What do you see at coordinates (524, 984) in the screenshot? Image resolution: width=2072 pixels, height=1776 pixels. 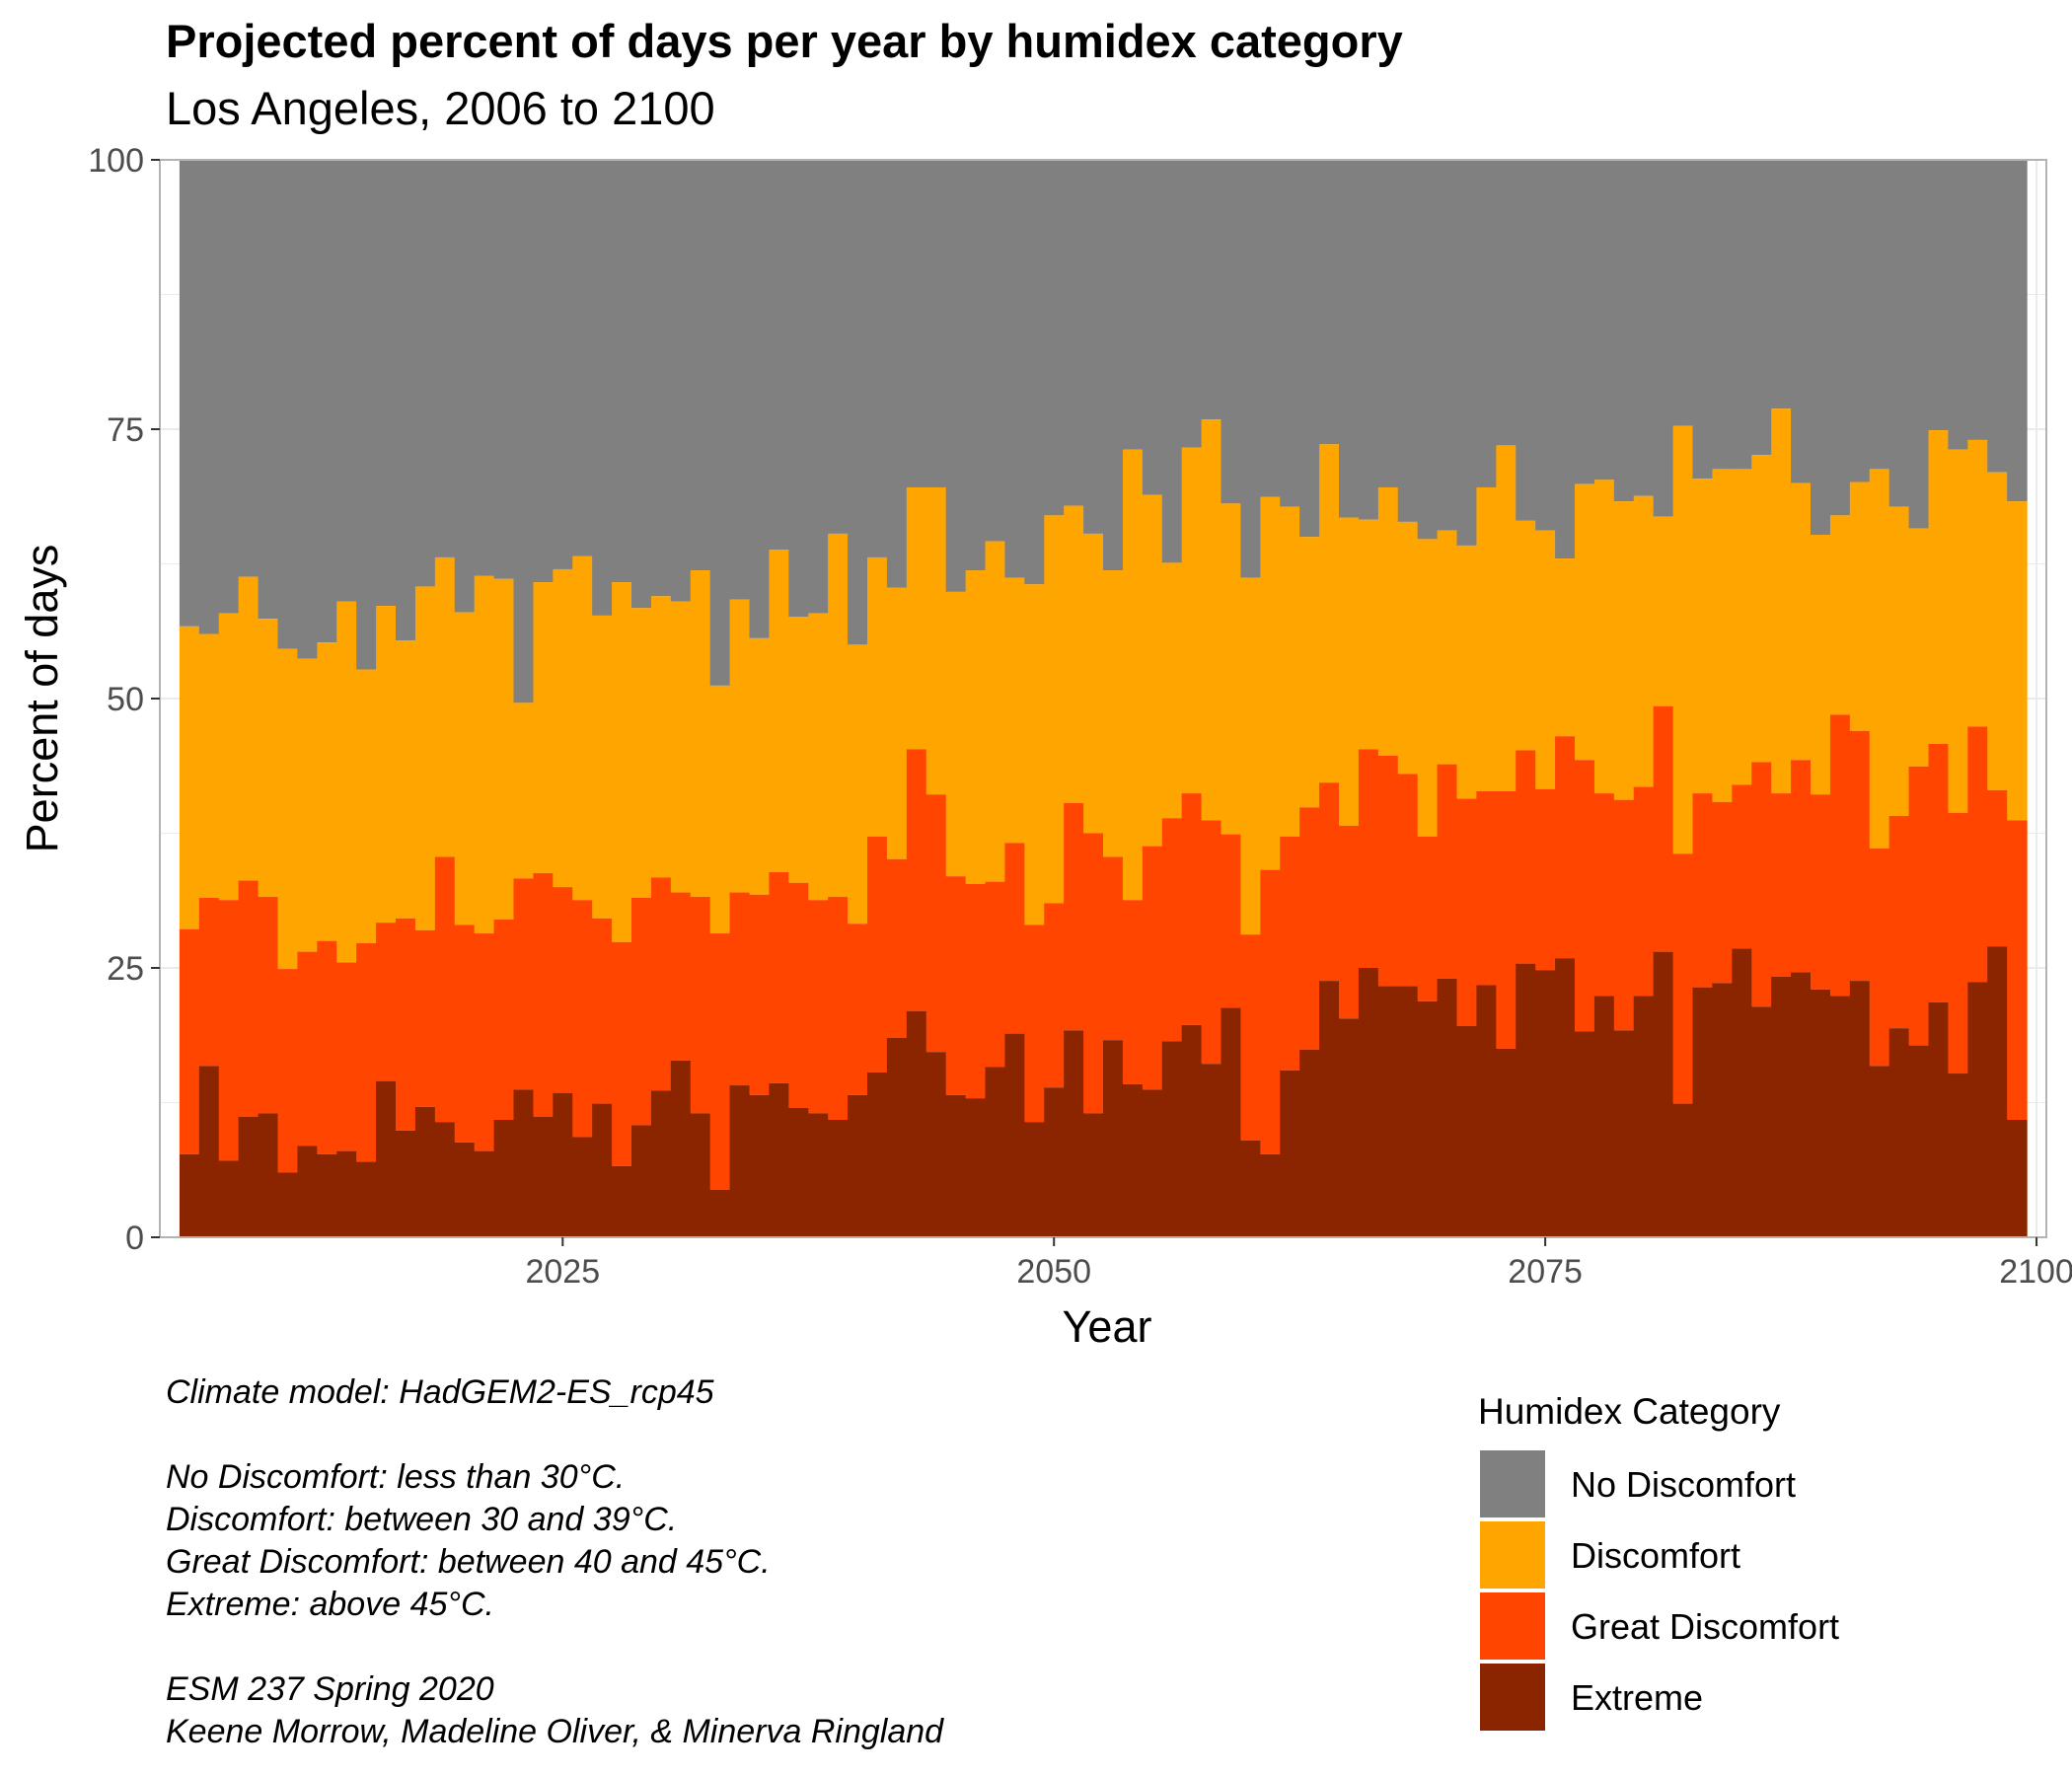 I see `bar-great-discomfort-2023` at bounding box center [524, 984].